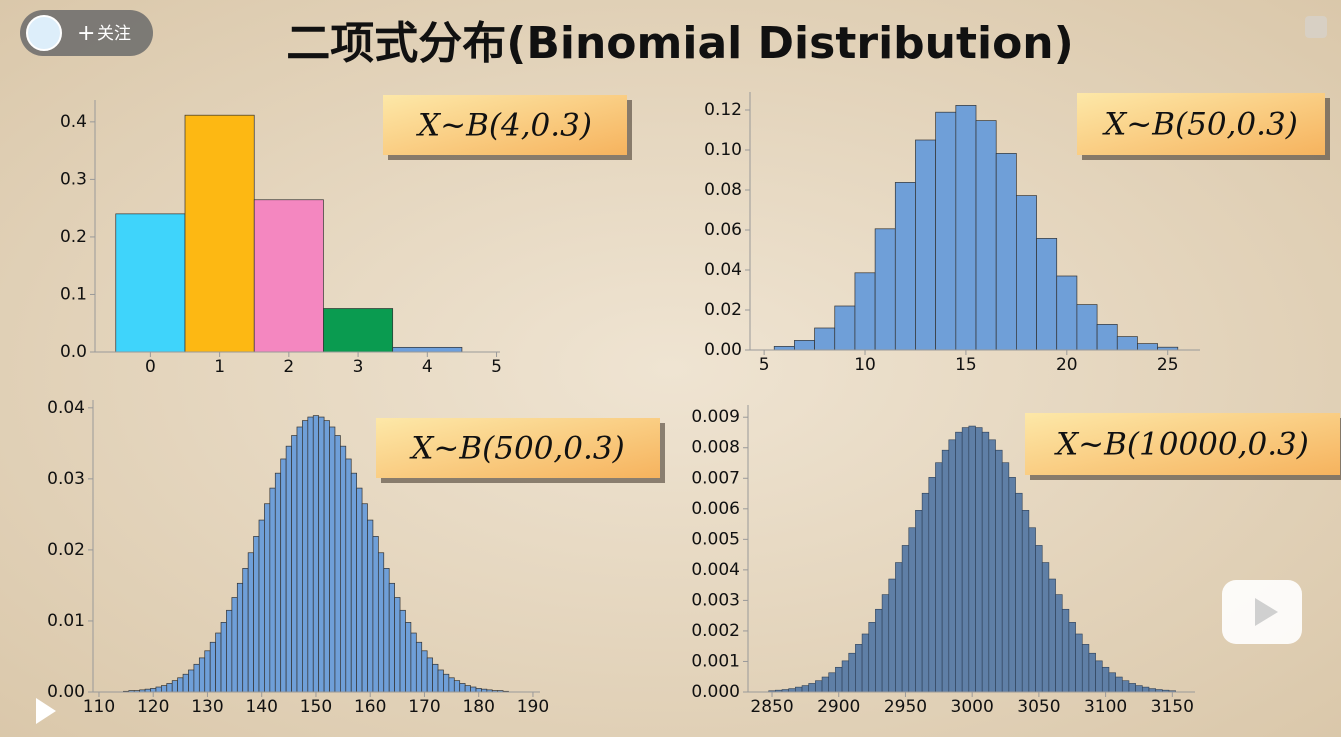  I want to click on follow-label: 关注, so click(114, 34).